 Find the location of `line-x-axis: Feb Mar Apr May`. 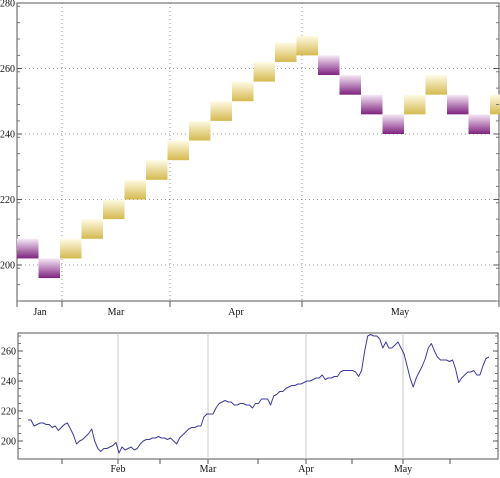

line-x-axis: Feb Mar Apr May is located at coordinates (256, 467).